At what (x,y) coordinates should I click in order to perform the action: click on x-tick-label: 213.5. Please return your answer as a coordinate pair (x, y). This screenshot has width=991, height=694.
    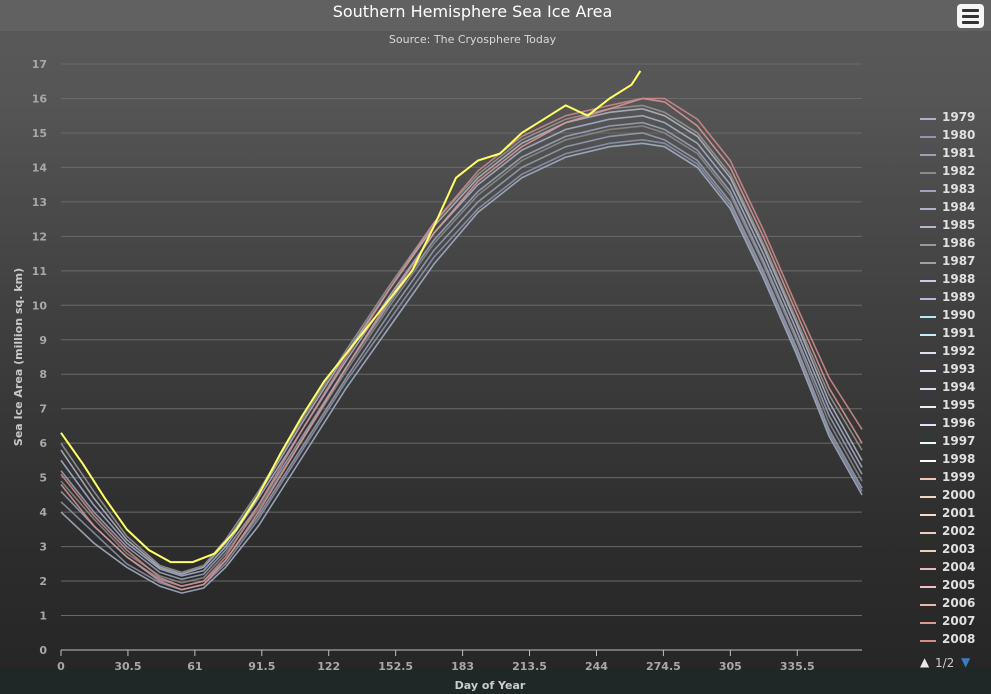
    Looking at the image, I should click on (529, 666).